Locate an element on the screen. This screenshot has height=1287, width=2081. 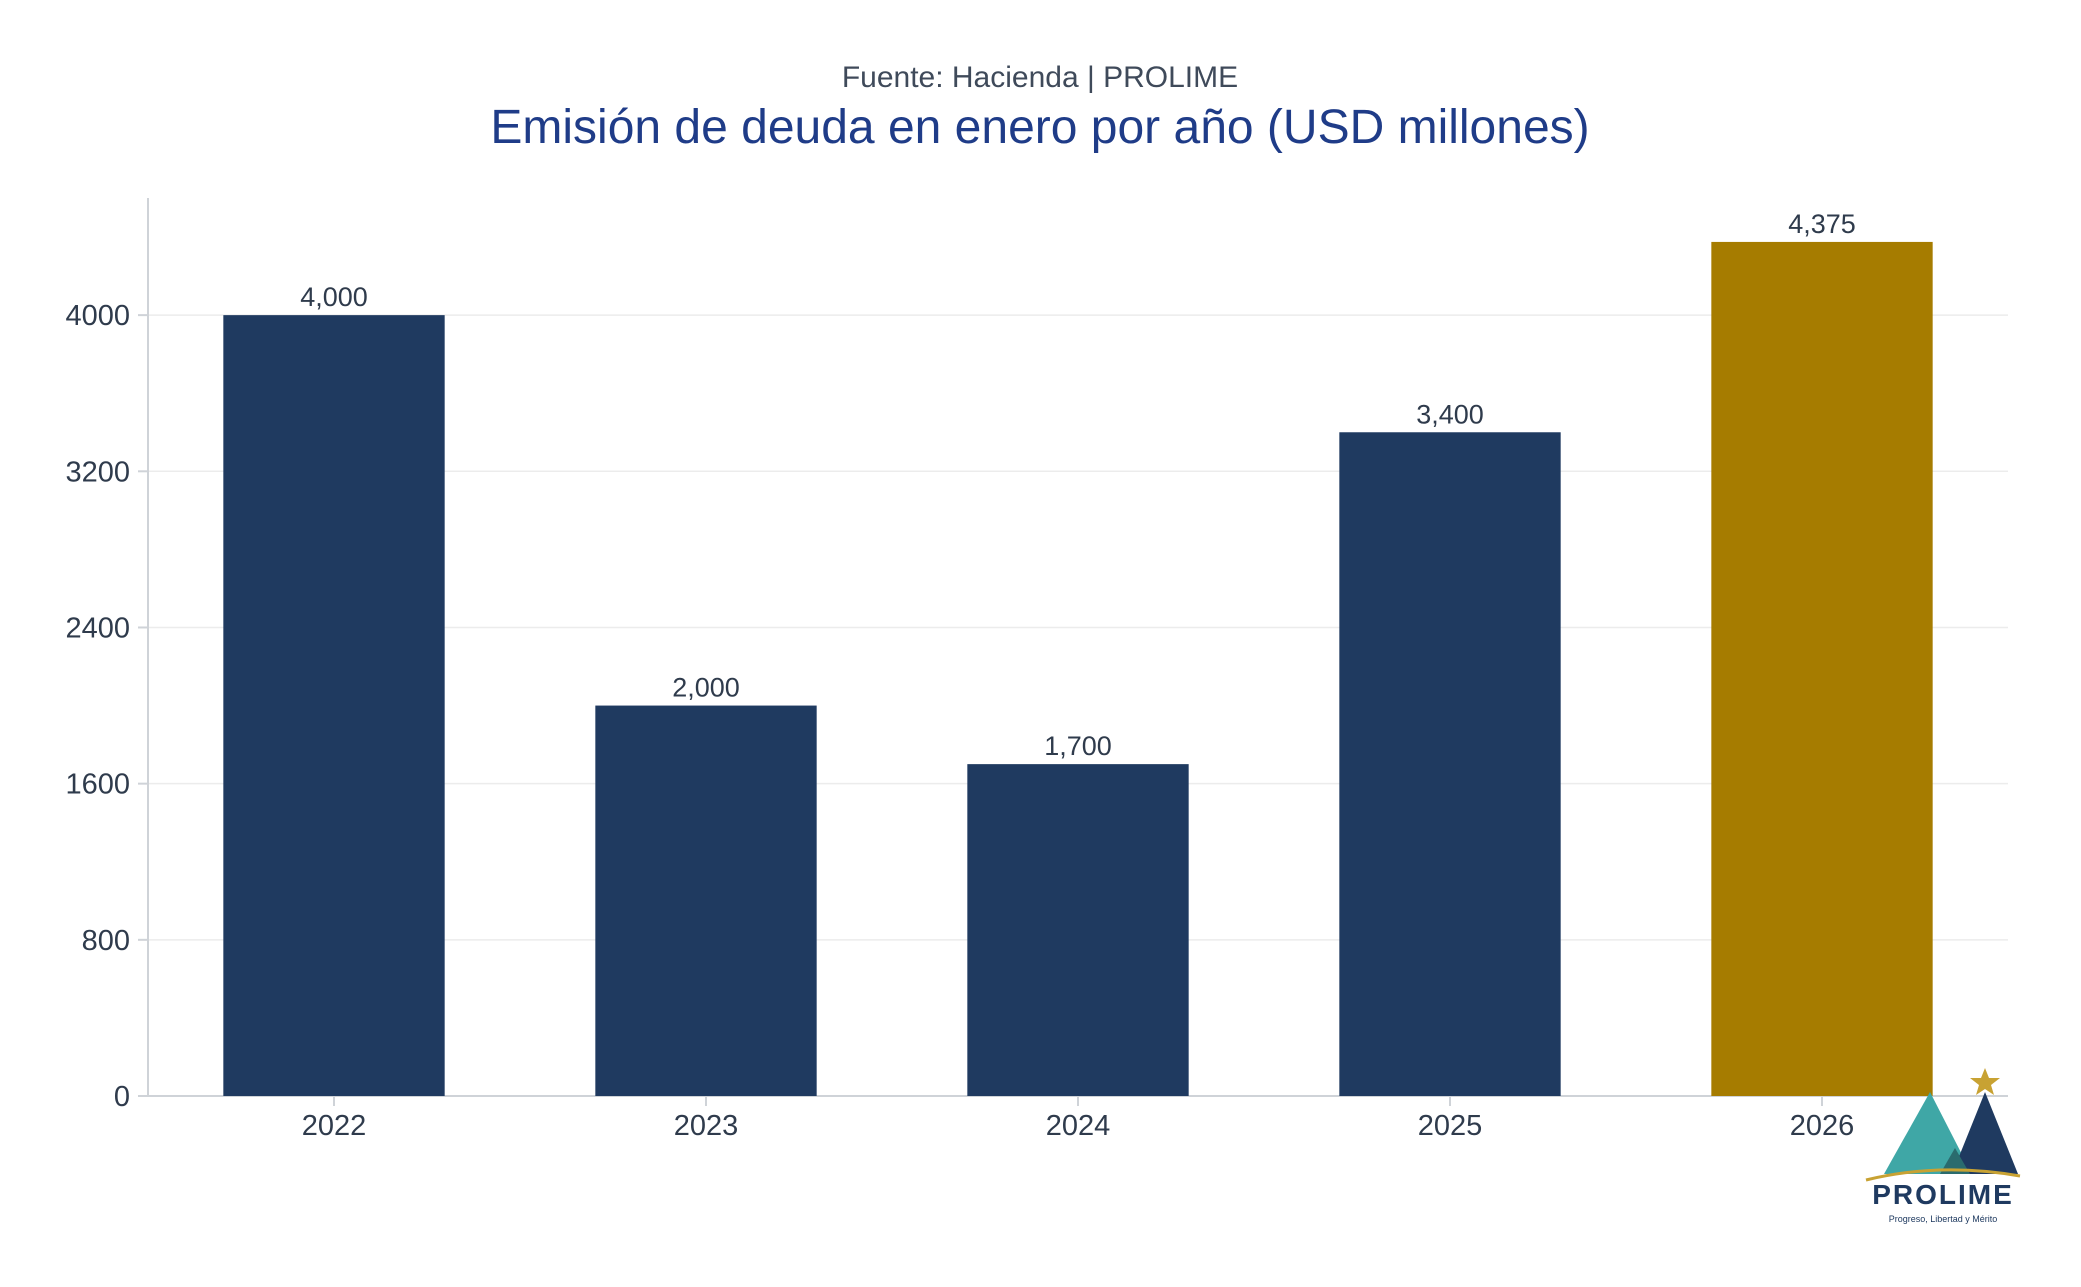
bar-value-label: 1,700 is located at coordinates (1078, 746).